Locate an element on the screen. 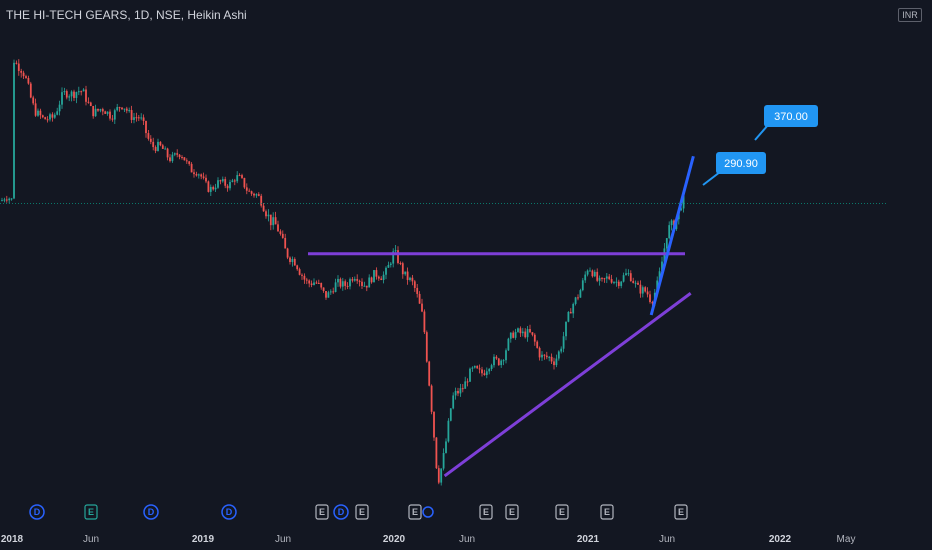 This screenshot has width=932, height=550. symbol-header: THE HI-TECH GEARS, 1D, NSE, Heikin Ashi is located at coordinates (126, 15).